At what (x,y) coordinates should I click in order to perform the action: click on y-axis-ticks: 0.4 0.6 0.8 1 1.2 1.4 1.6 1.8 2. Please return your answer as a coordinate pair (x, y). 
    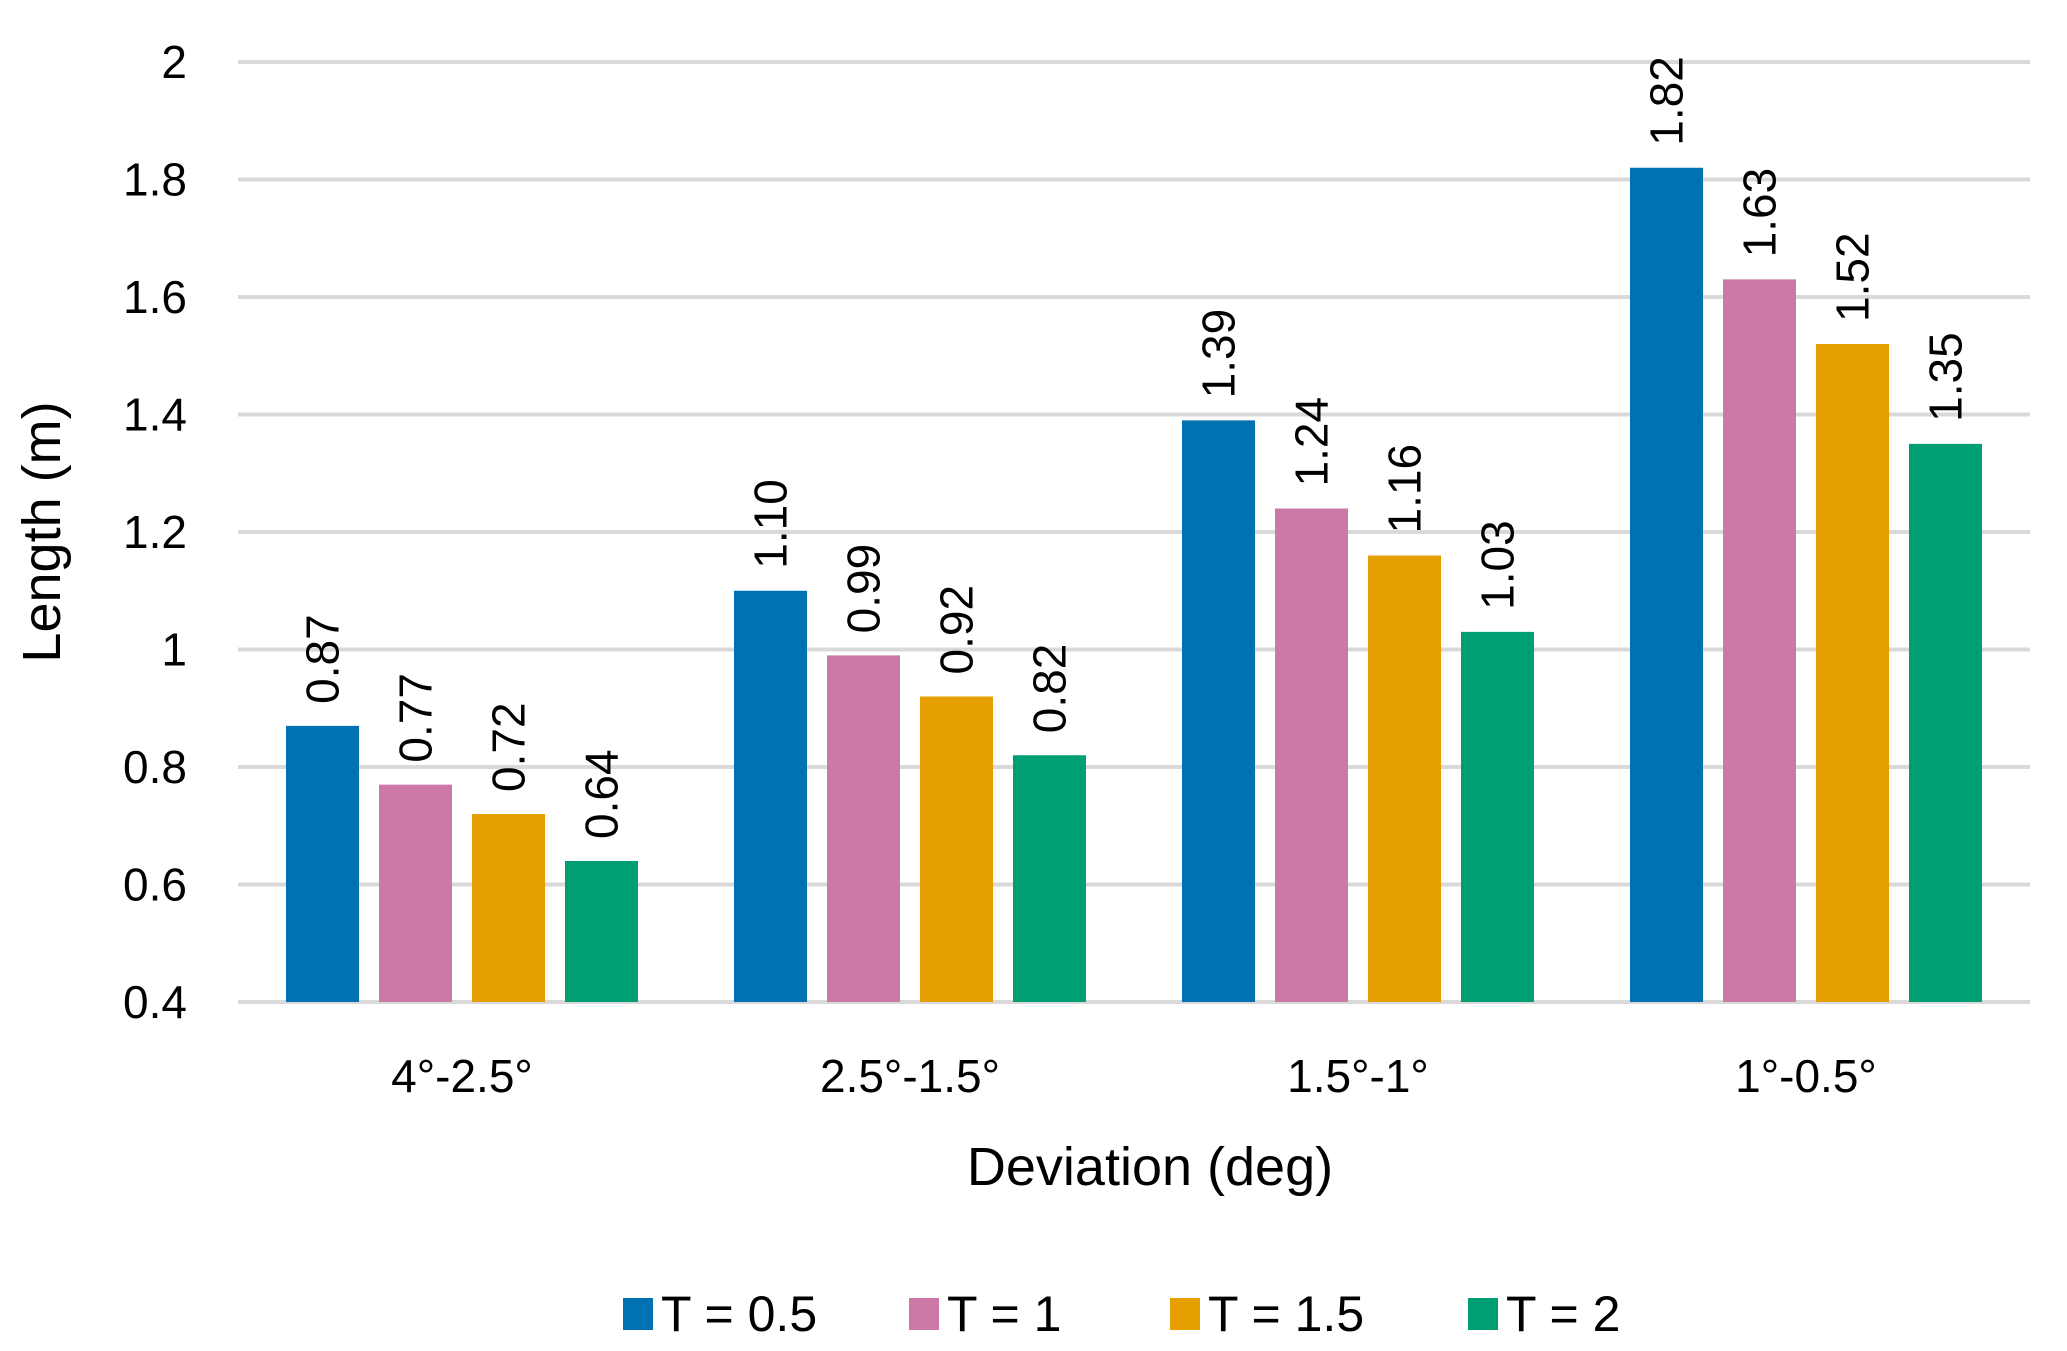
    Looking at the image, I should click on (155, 532).